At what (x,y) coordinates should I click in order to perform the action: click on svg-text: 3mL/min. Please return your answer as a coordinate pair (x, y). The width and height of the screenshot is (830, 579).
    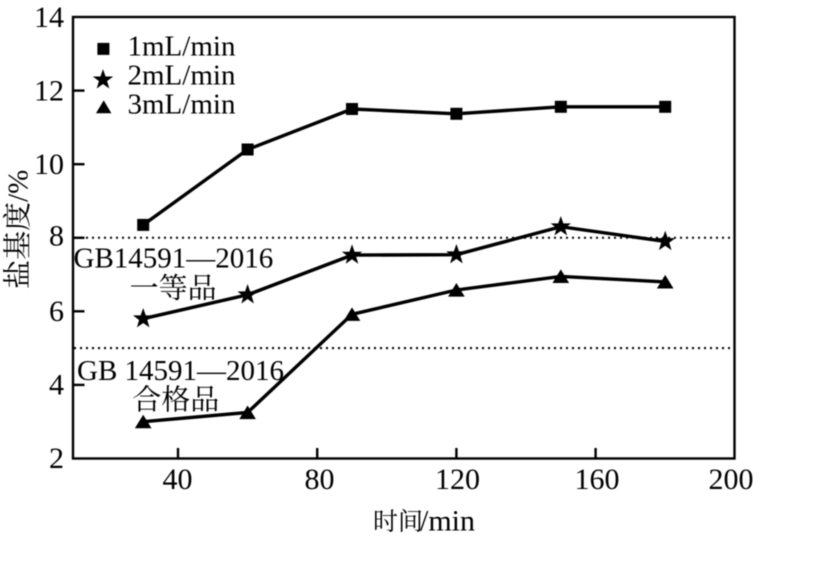
    Looking at the image, I should click on (182, 104).